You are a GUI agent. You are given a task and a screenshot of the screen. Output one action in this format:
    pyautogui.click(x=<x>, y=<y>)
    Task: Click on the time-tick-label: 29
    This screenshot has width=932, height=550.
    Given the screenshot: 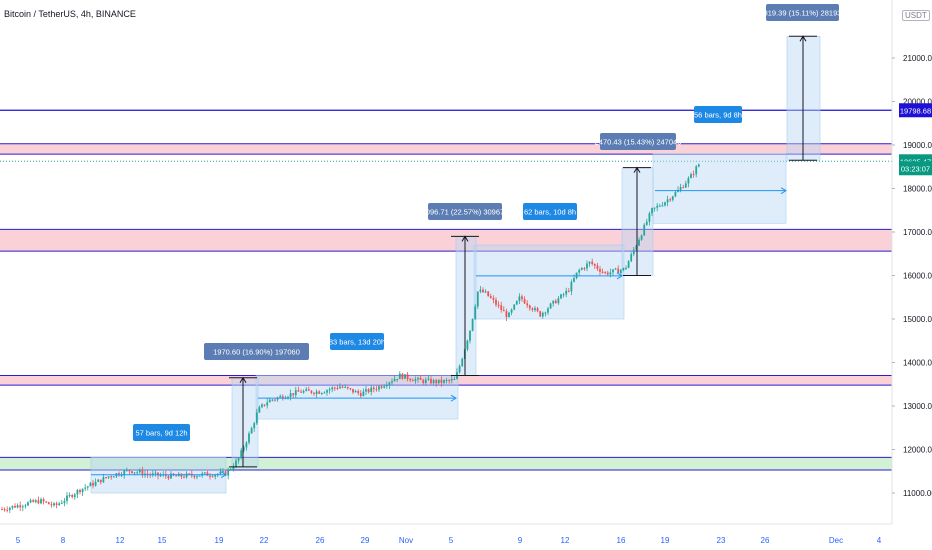 What is the action you would take?
    pyautogui.click(x=365, y=540)
    